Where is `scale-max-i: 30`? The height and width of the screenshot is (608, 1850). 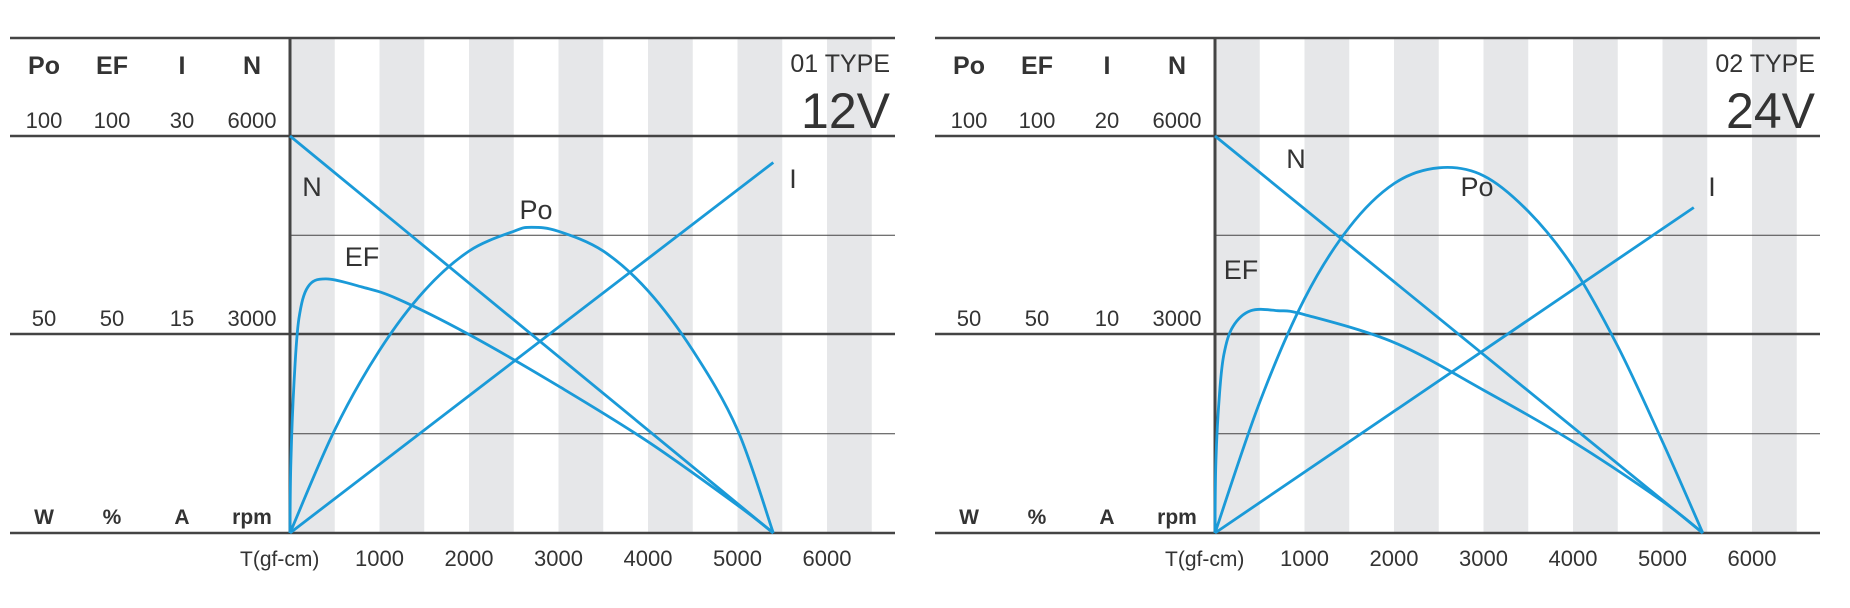 scale-max-i: 30 is located at coordinates (182, 120).